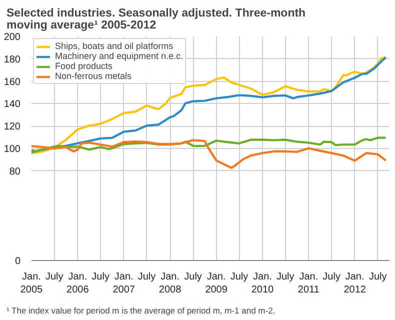  I want to click on x-tick-label: Jan. 2008, so click(170, 284).